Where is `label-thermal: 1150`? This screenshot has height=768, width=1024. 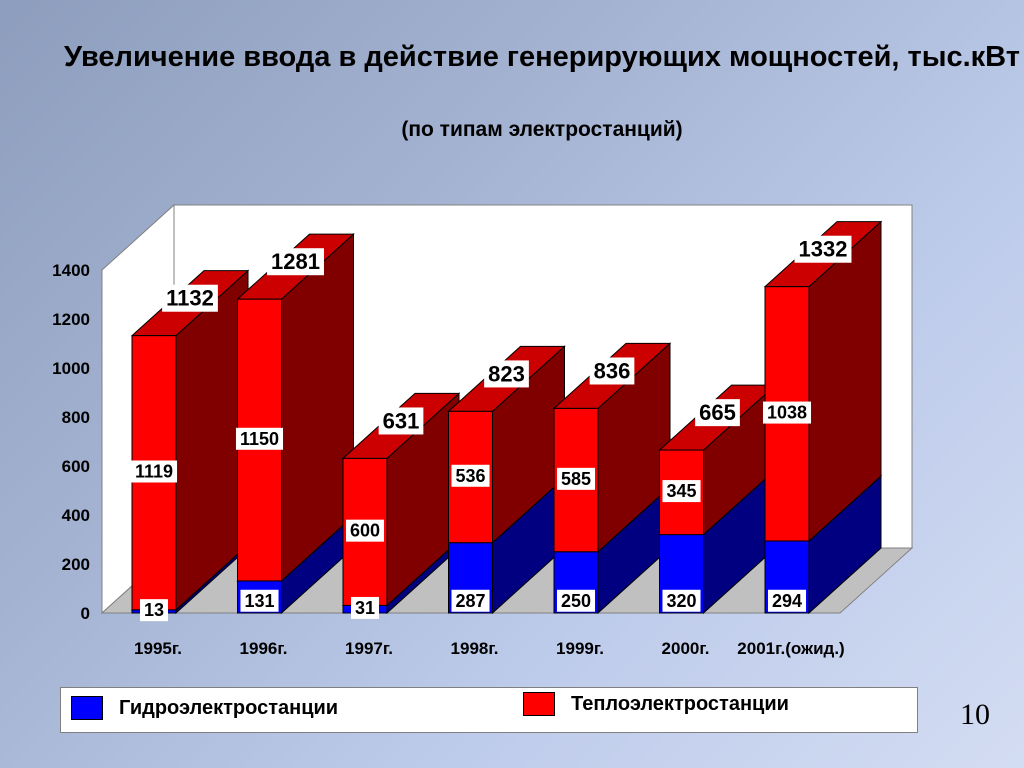 label-thermal: 1150 is located at coordinates (259, 439).